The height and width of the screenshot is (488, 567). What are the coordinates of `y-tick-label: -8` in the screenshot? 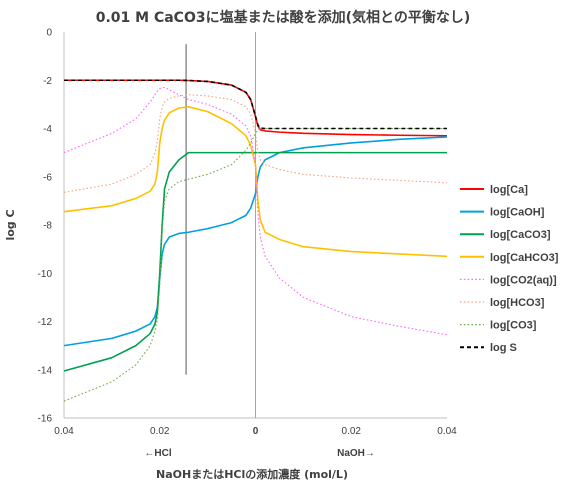 It's located at (47, 226).